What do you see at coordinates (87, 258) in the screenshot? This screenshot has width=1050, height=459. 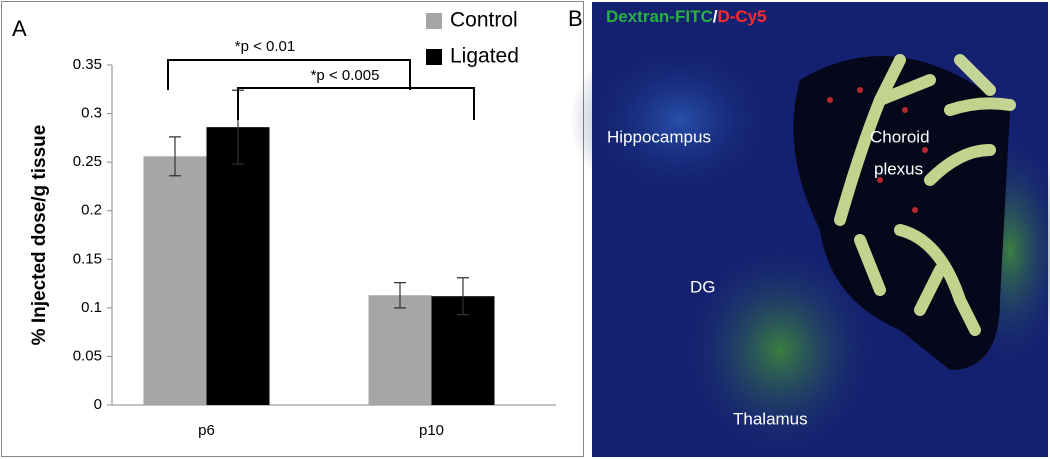 I see `y-tick-label: 0.15` at bounding box center [87, 258].